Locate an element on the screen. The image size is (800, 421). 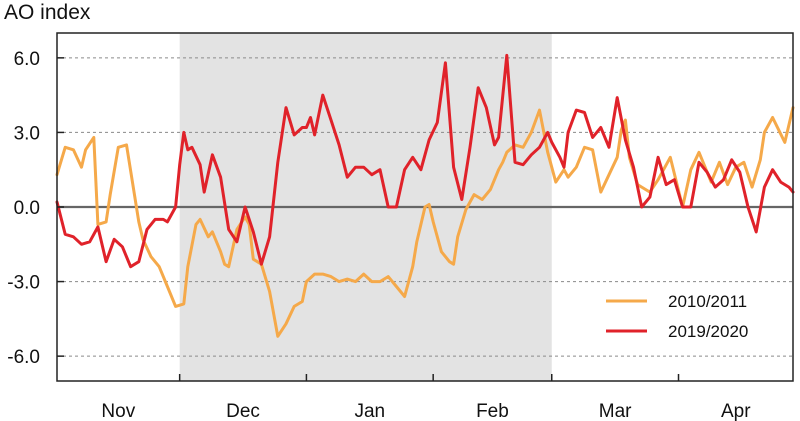
x-tick-label: Nov is located at coordinates (118, 411).